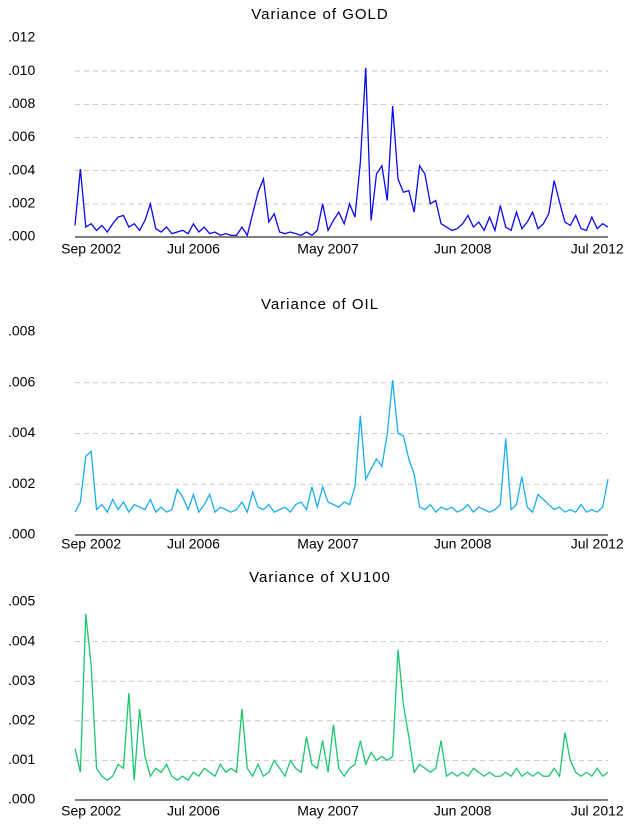 Image resolution: width=627 pixels, height=825 pixels. I want to click on chart-title: Variance of GOLD, so click(319, 14).